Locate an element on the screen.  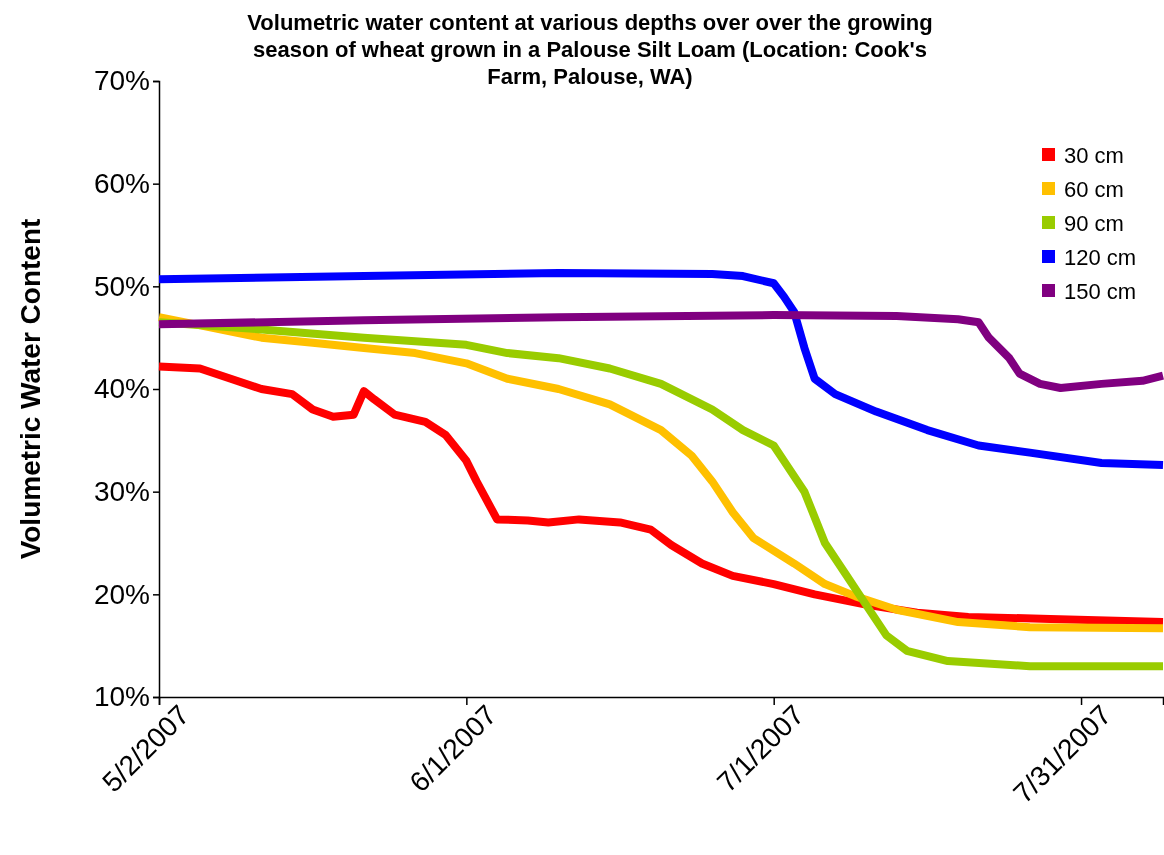
y-tick-label: 20% is located at coordinates (121, 594).